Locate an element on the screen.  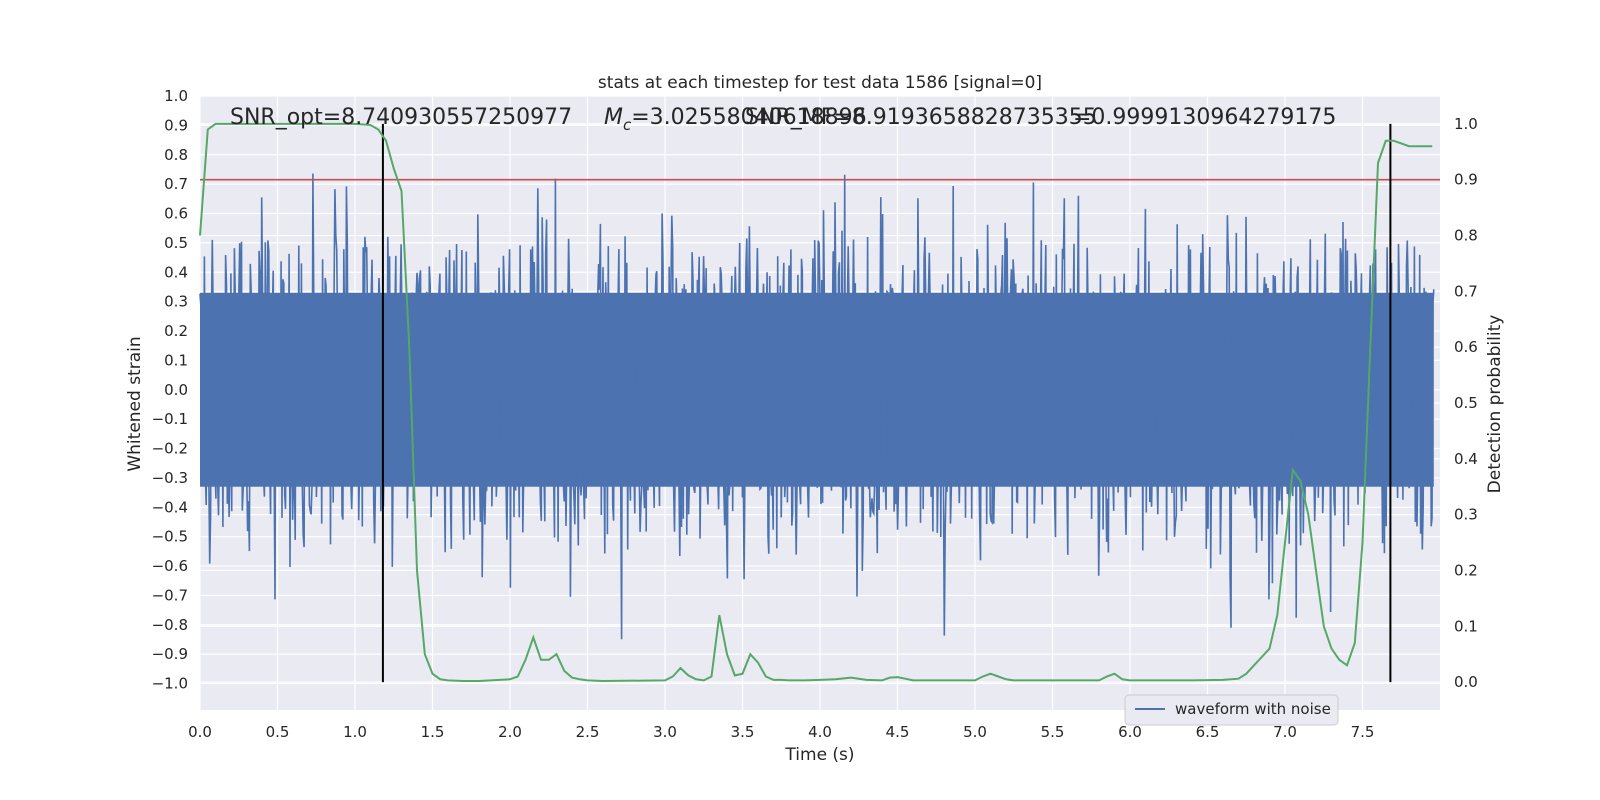
y-right-tick-label: 1.0 is located at coordinates (1466, 124).